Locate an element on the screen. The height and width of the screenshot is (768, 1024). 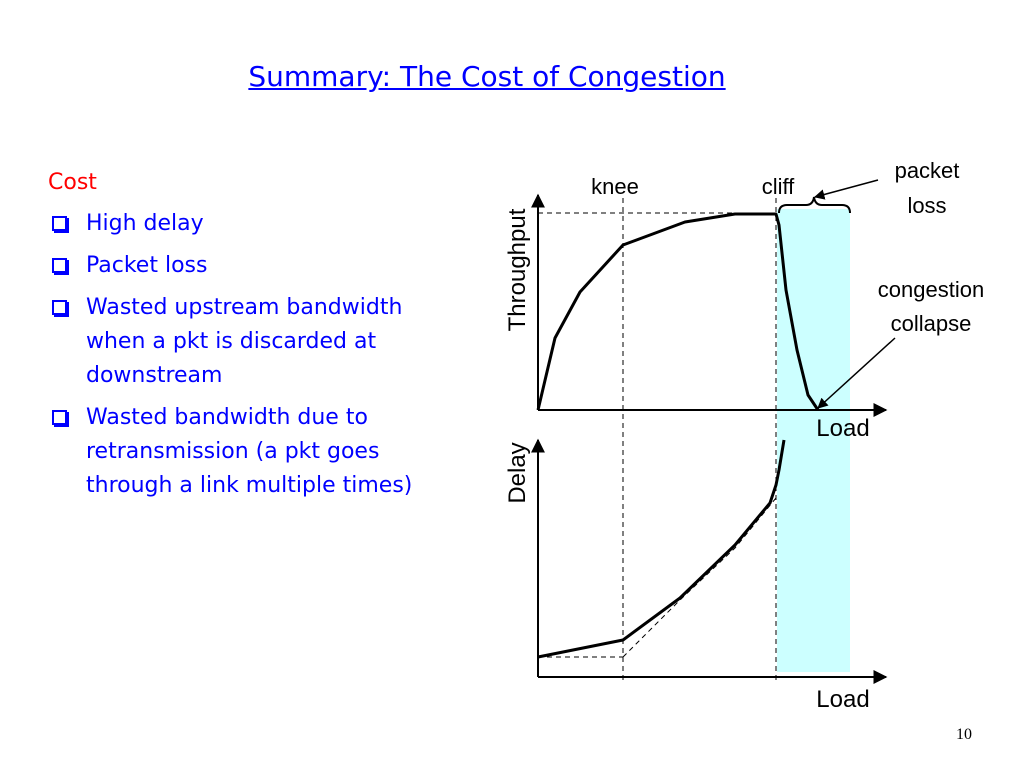
delay-asymptote-line is located at coordinates (699, 577).